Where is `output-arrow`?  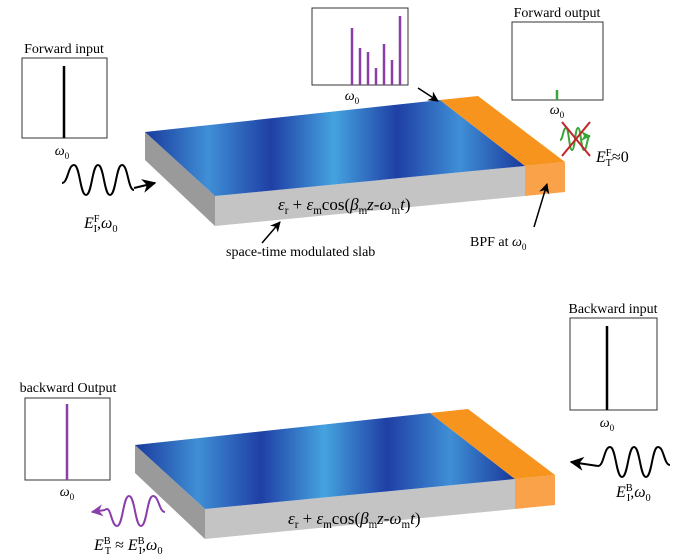 output-arrow is located at coordinates (98, 510).